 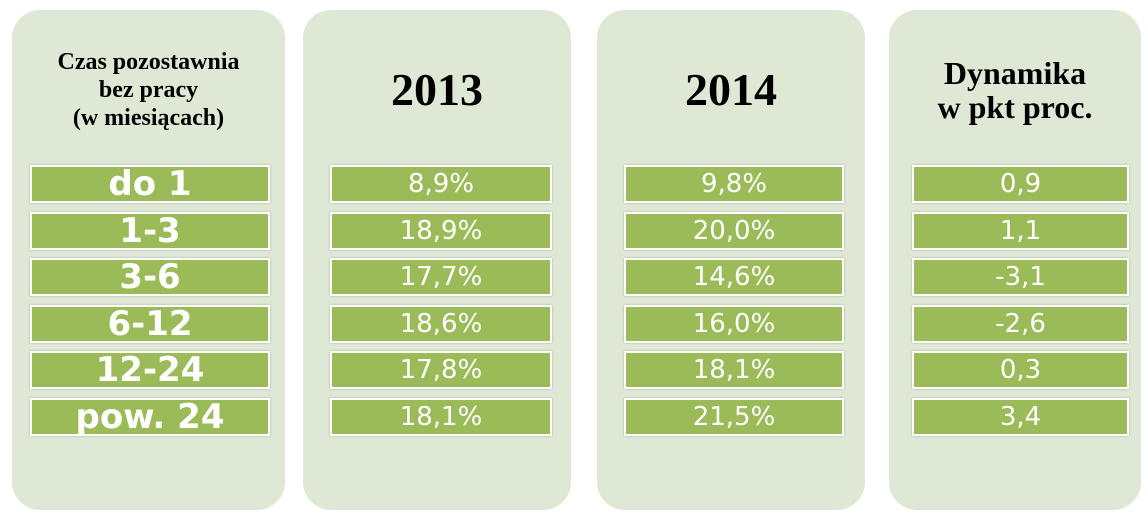 I want to click on column-header: Czas pozostawnia bez pracy (w miesiącach), so click(x=148, y=90).